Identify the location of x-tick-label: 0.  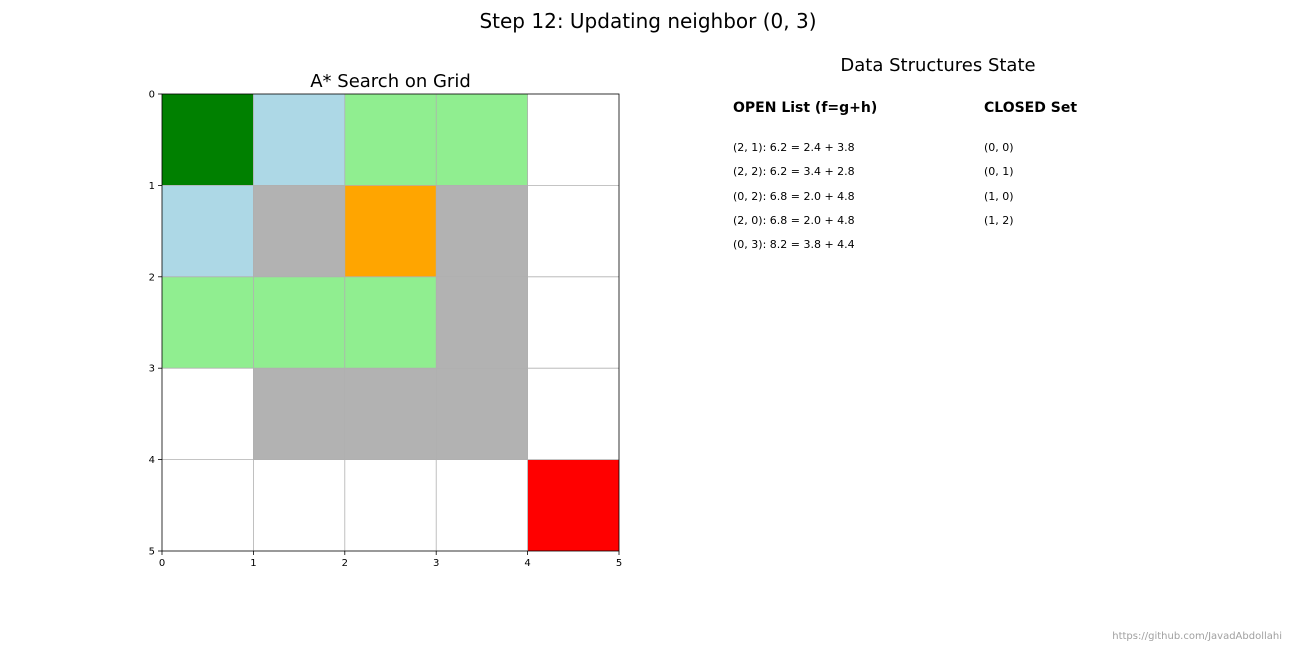
(162, 563).